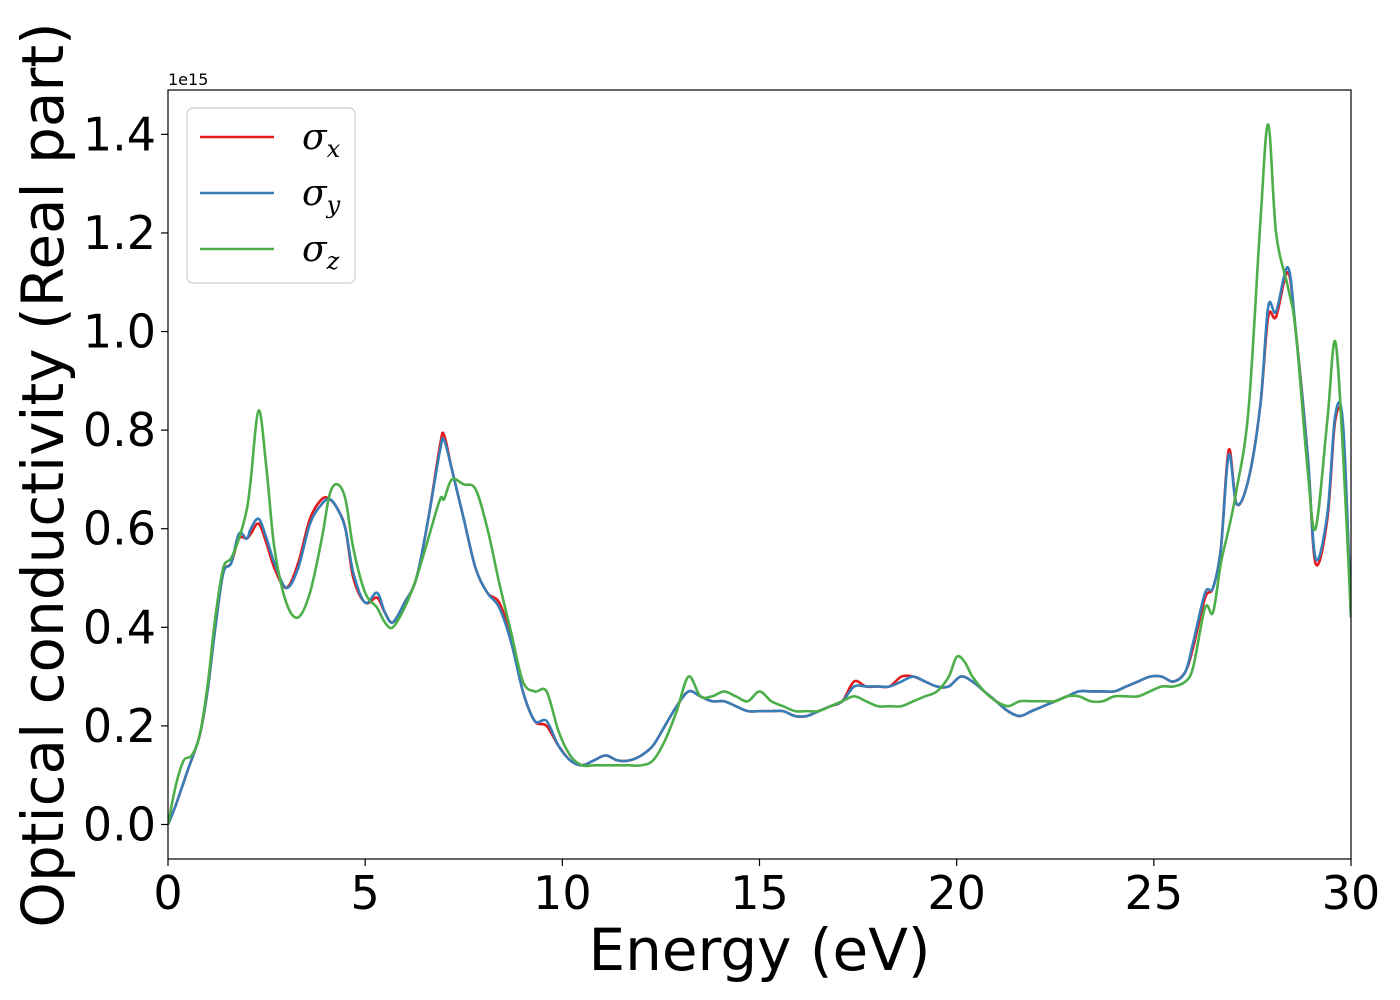 The height and width of the screenshot is (1000, 1400). Describe the element at coordinates (365, 893) in the screenshot. I see `x-tick-label: 5` at that location.